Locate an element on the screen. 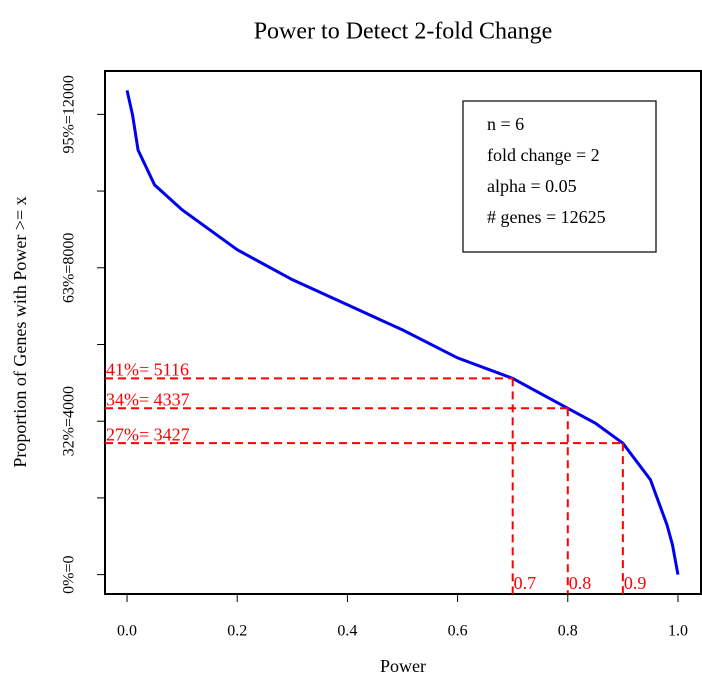  legend-box is located at coordinates (559, 176).